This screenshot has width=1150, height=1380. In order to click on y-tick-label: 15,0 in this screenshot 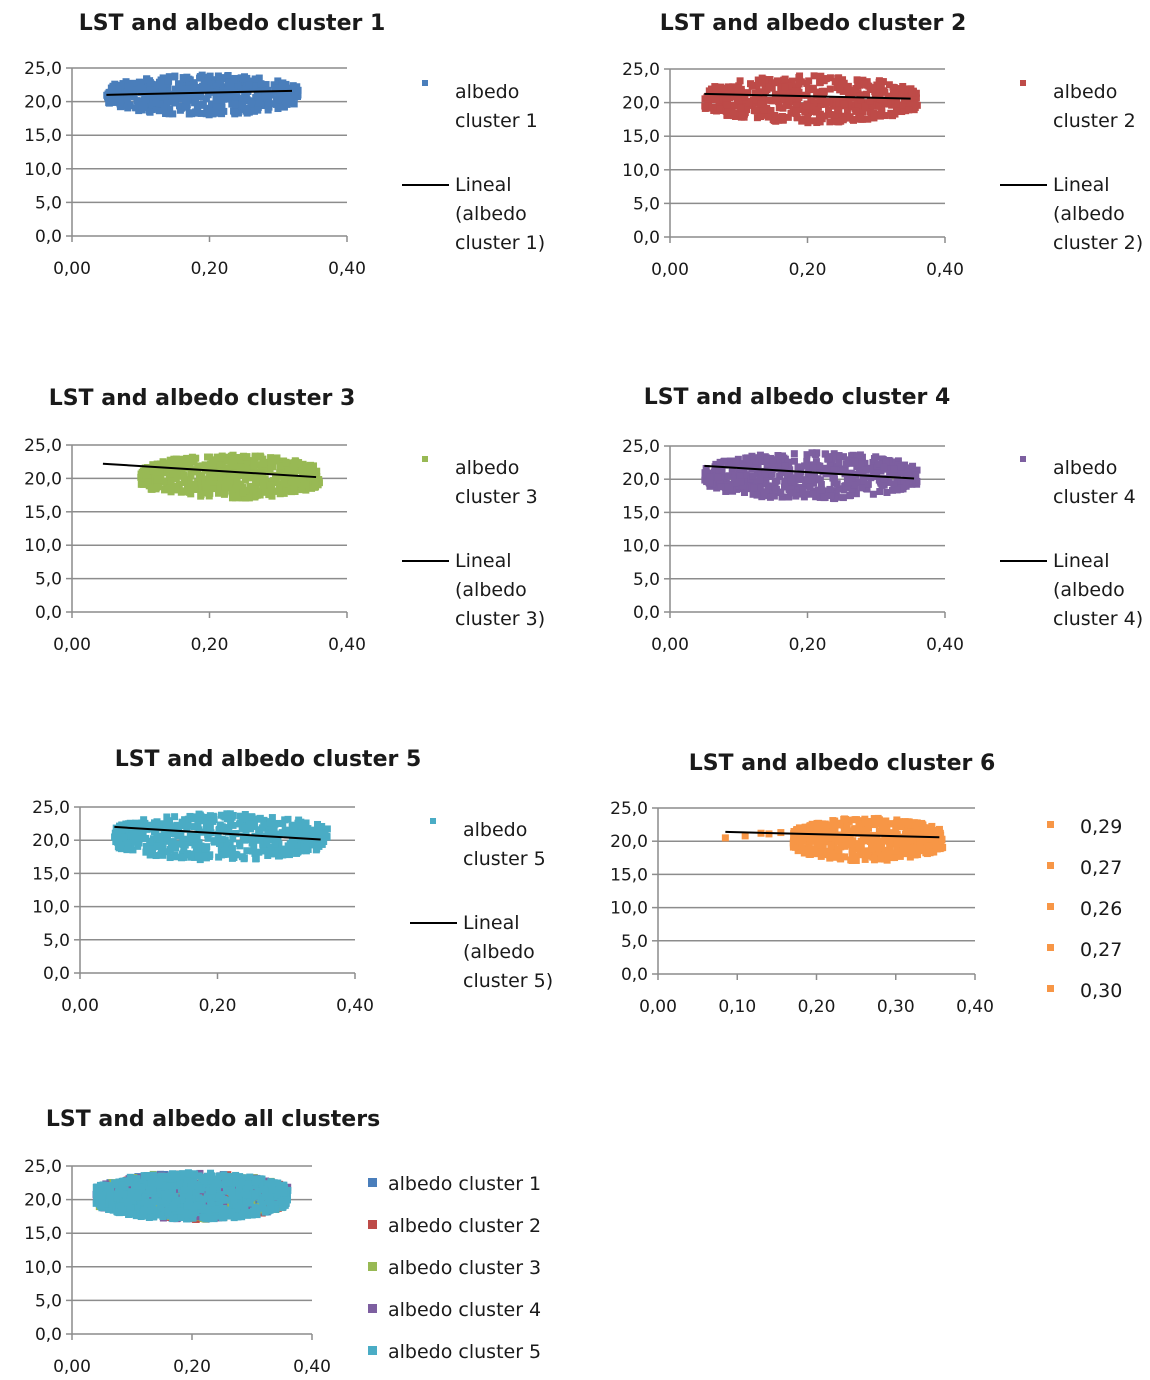, I will do `click(641, 137)`.